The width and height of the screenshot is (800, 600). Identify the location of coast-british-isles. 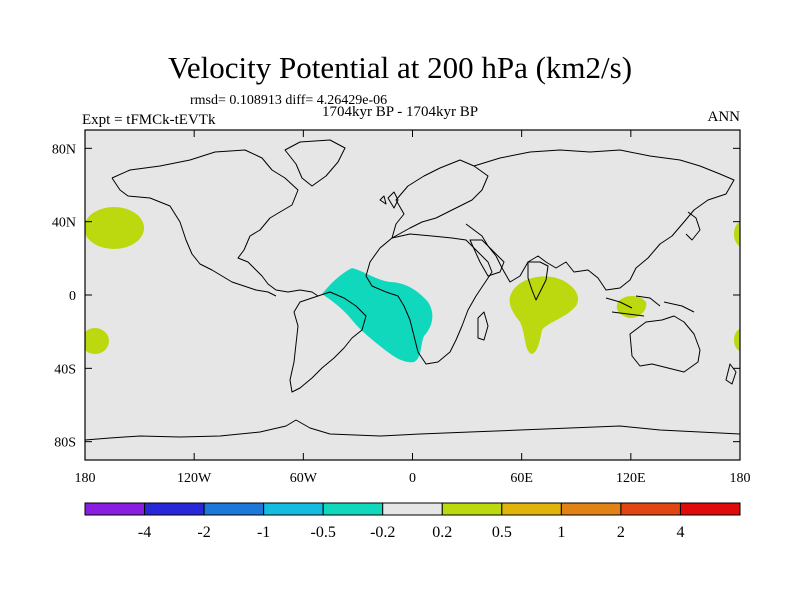
(389, 200).